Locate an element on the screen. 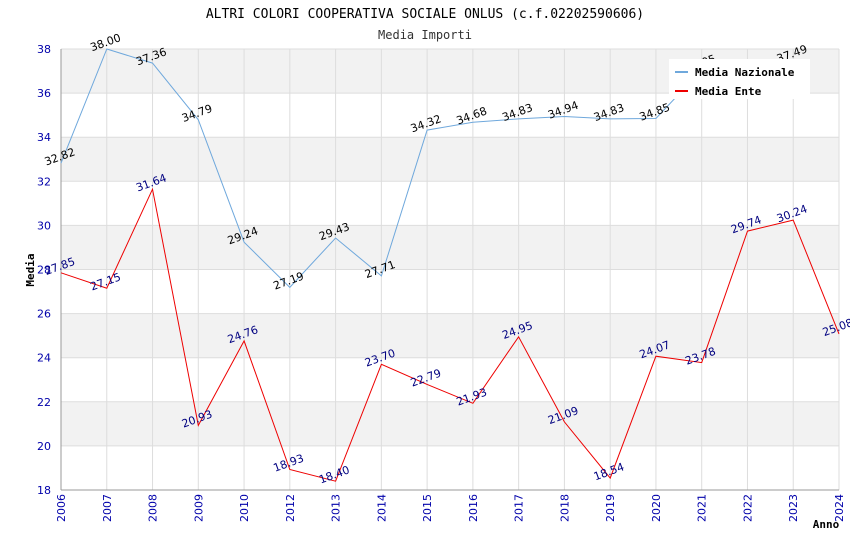  y-tick-label: 30 is located at coordinates (44, 225).